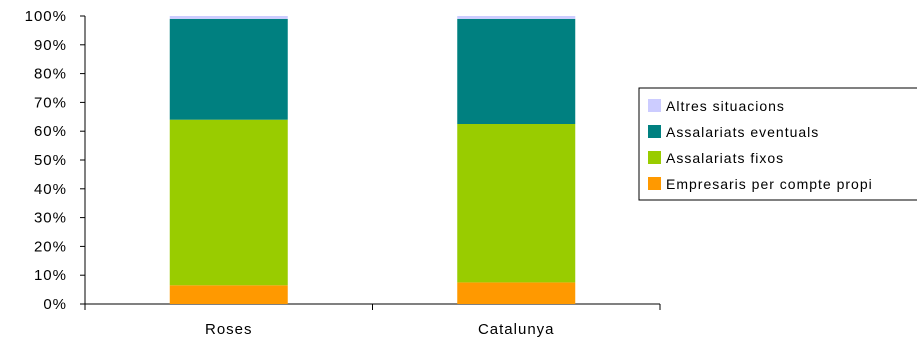 This screenshot has width=917, height=346. I want to click on legend-label: Empresaris per compte propi, so click(769, 184).